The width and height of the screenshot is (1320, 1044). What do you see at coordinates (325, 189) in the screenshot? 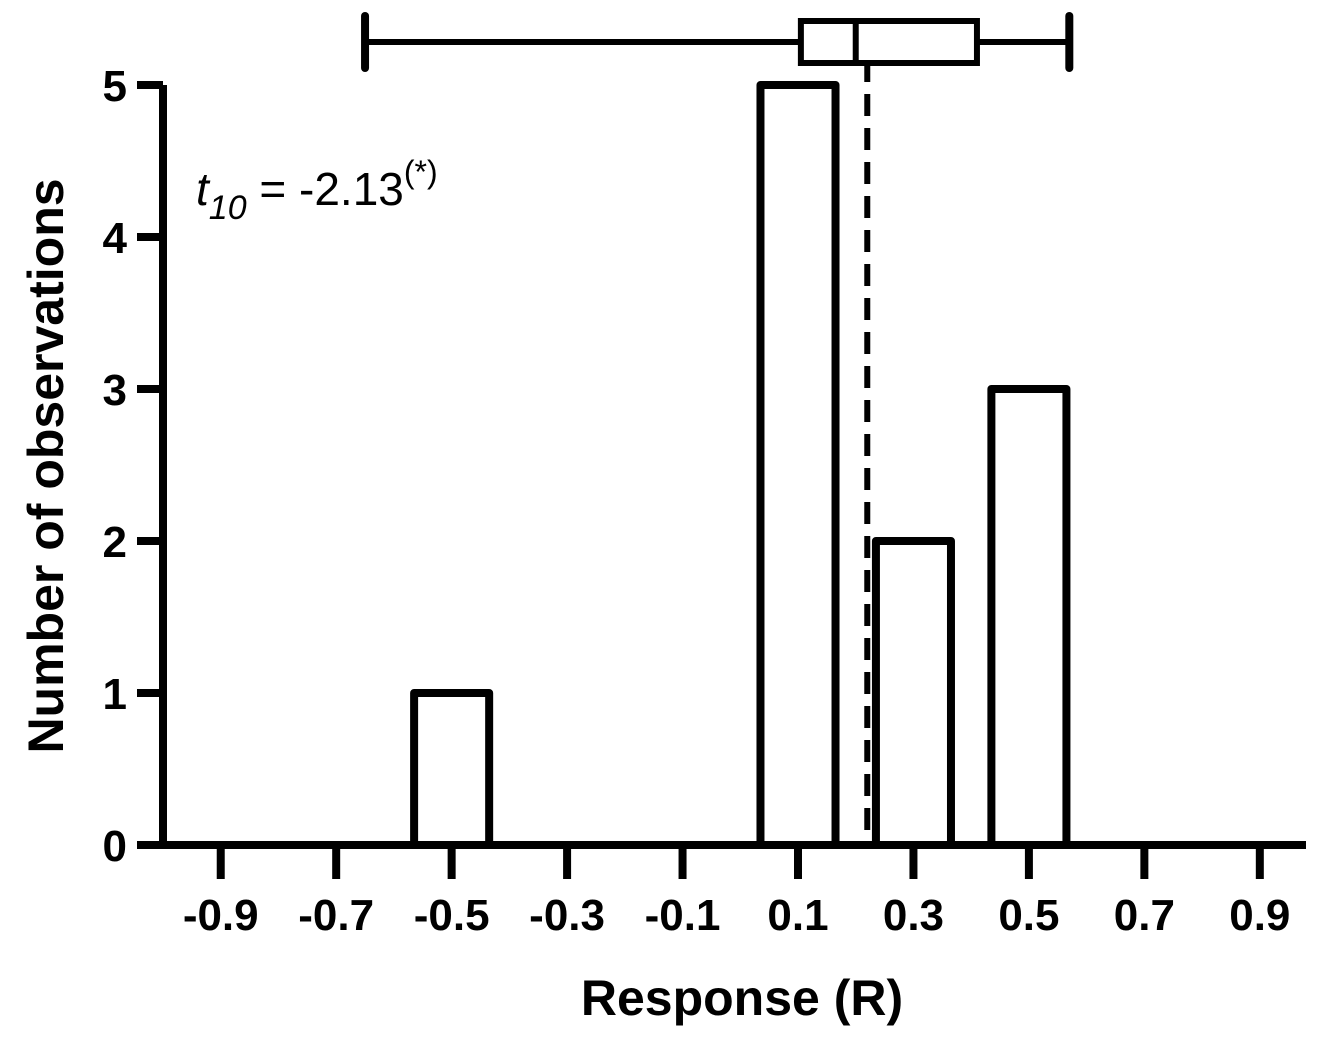
I see `t-value: = -2.13` at bounding box center [325, 189].